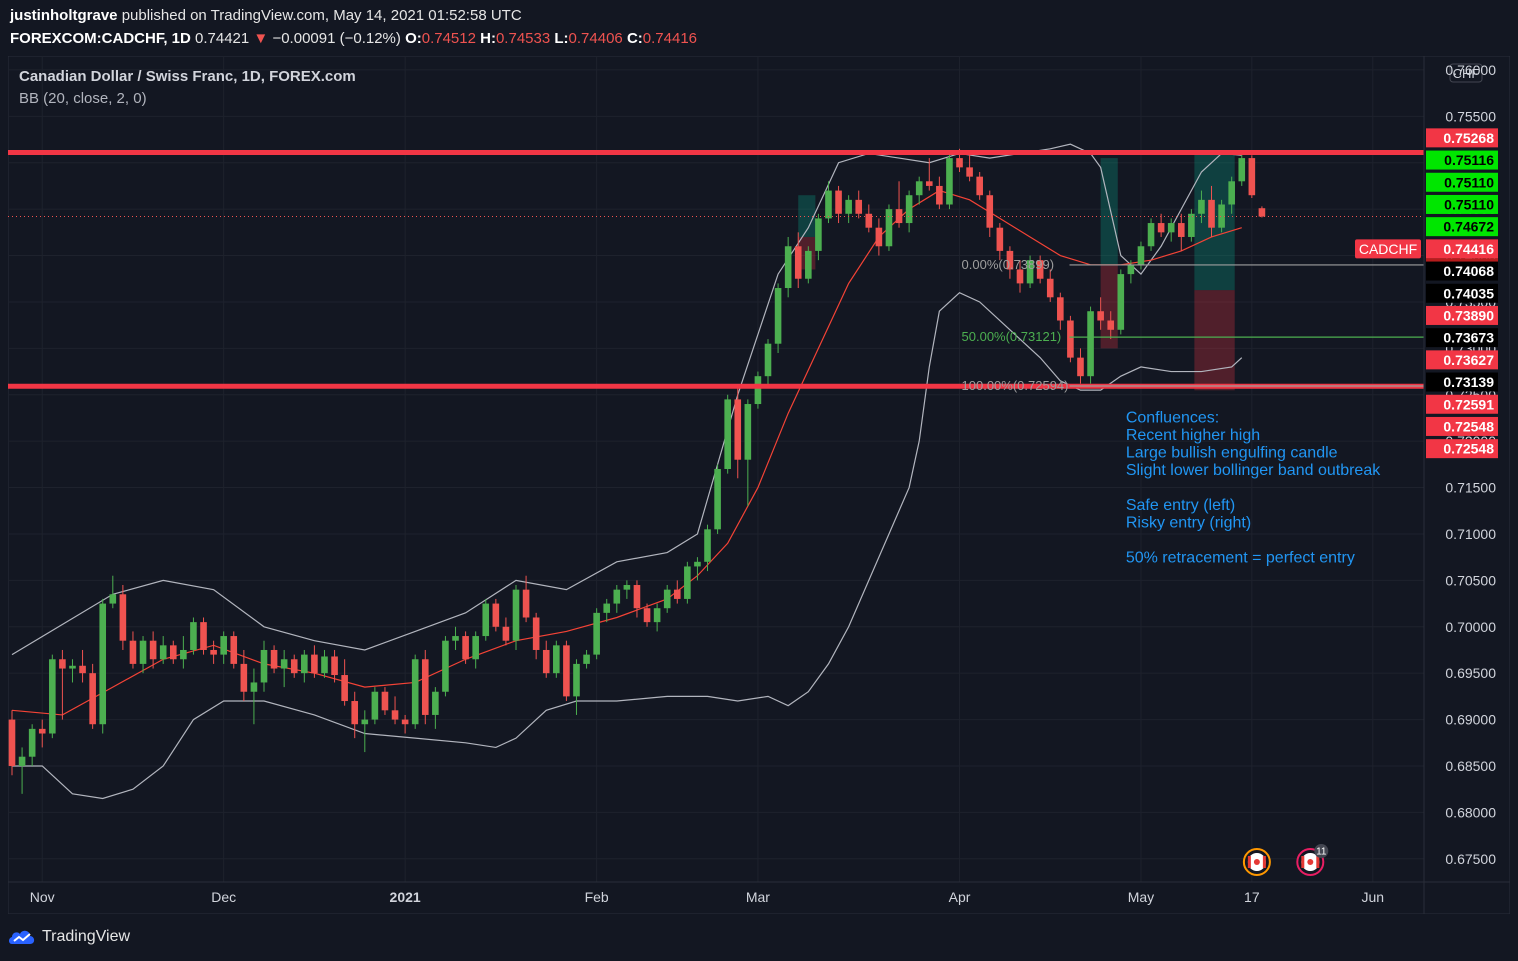 The height and width of the screenshot is (961, 1518). What do you see at coordinates (1468, 404) in the screenshot?
I see `price-label-text: 0.72591` at bounding box center [1468, 404].